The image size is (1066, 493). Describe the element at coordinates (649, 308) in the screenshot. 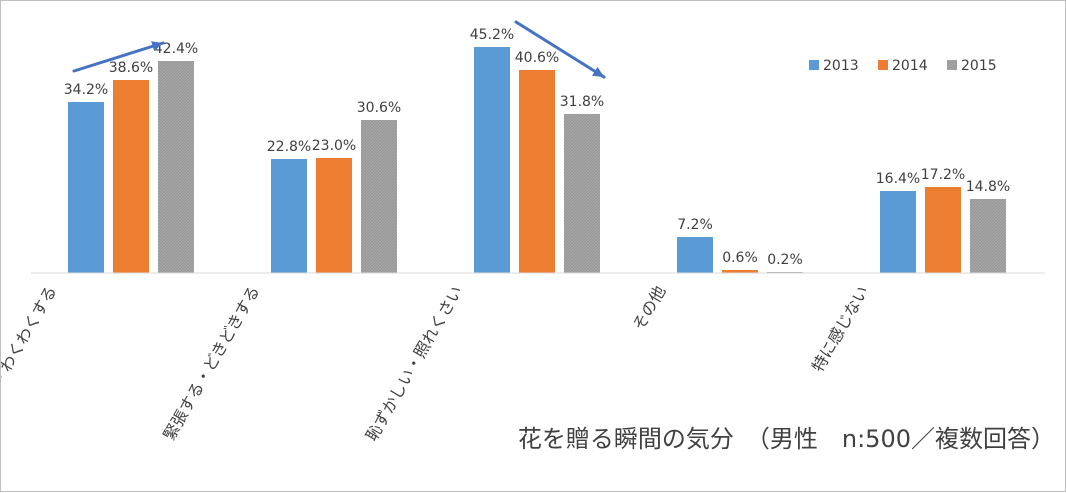

I see `category-label-3: その他` at that location.